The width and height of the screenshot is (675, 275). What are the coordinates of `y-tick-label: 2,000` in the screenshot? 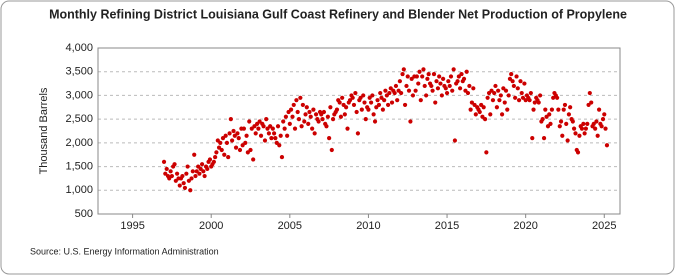 It's located at (79, 143).